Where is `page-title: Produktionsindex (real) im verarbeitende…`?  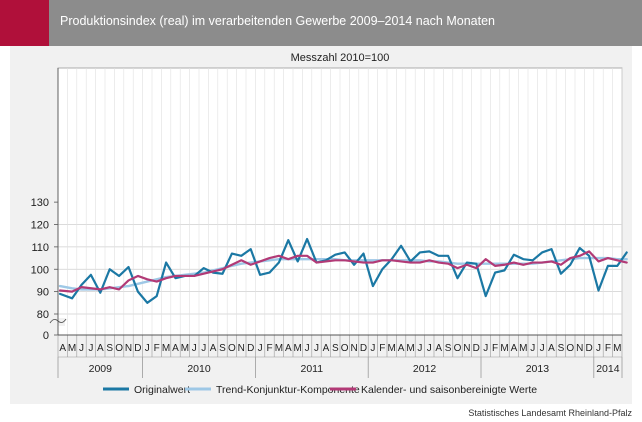 page-title: Produktionsindex (real) im verarbeitende… is located at coordinates (277, 21).